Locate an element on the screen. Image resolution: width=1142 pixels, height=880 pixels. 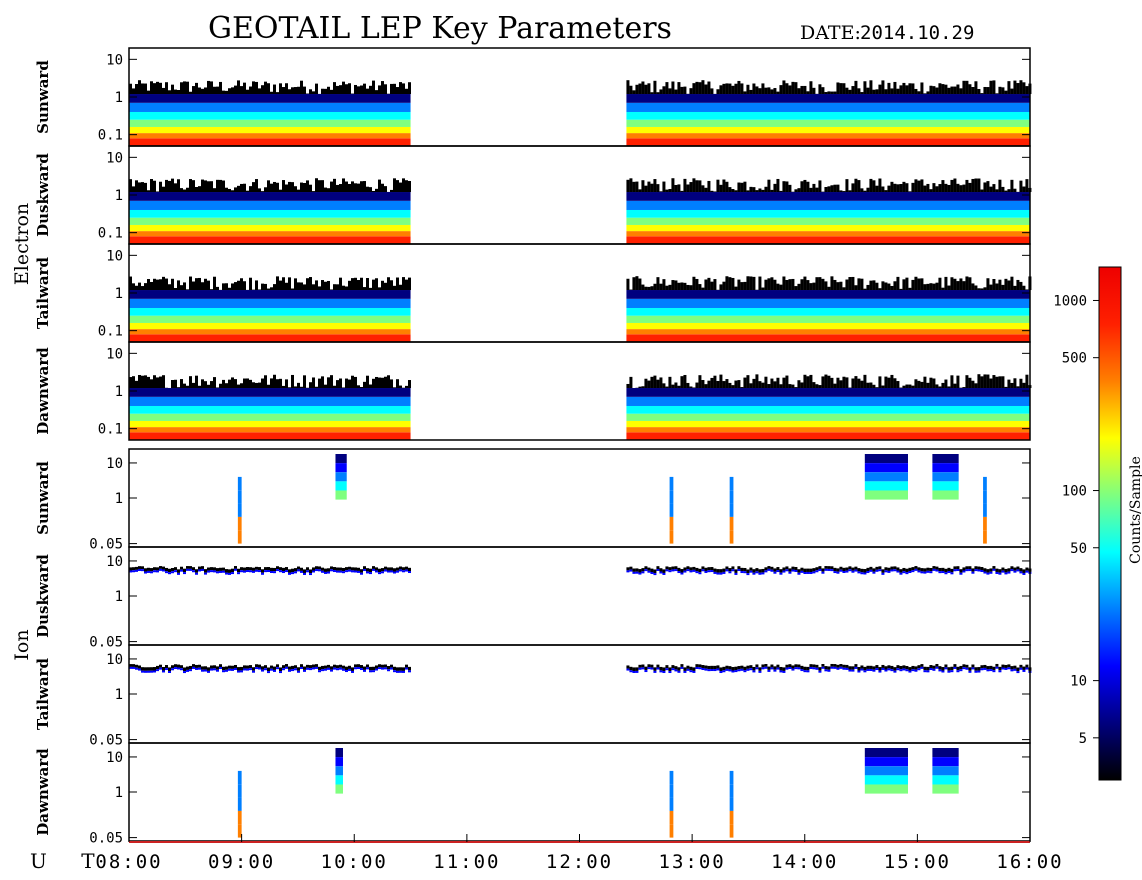
x-tick-label: 14:00 is located at coordinates (804, 862).